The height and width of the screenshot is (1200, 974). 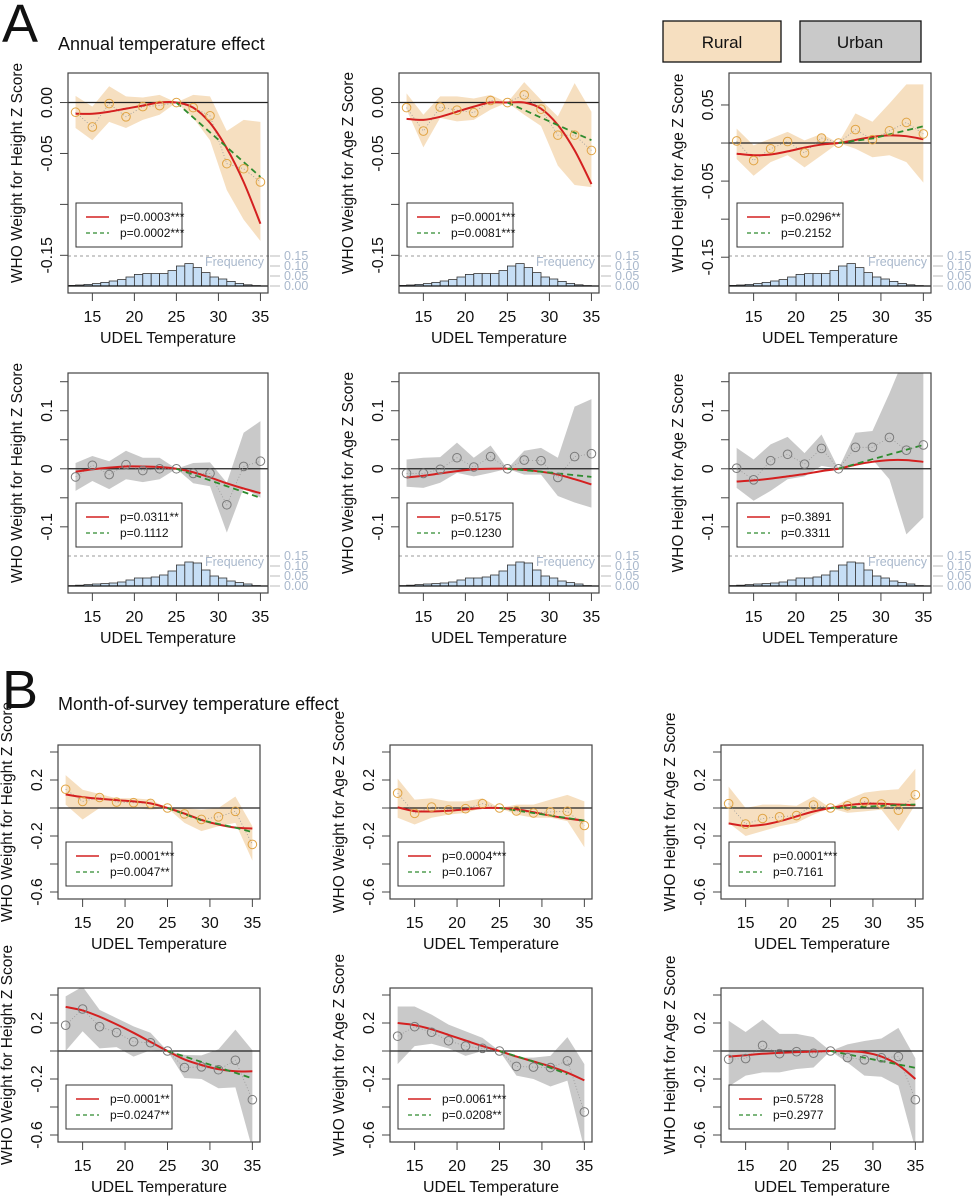 What do you see at coordinates (378, 102) in the screenshot?
I see `y-tick-label: 0.00` at bounding box center [378, 102].